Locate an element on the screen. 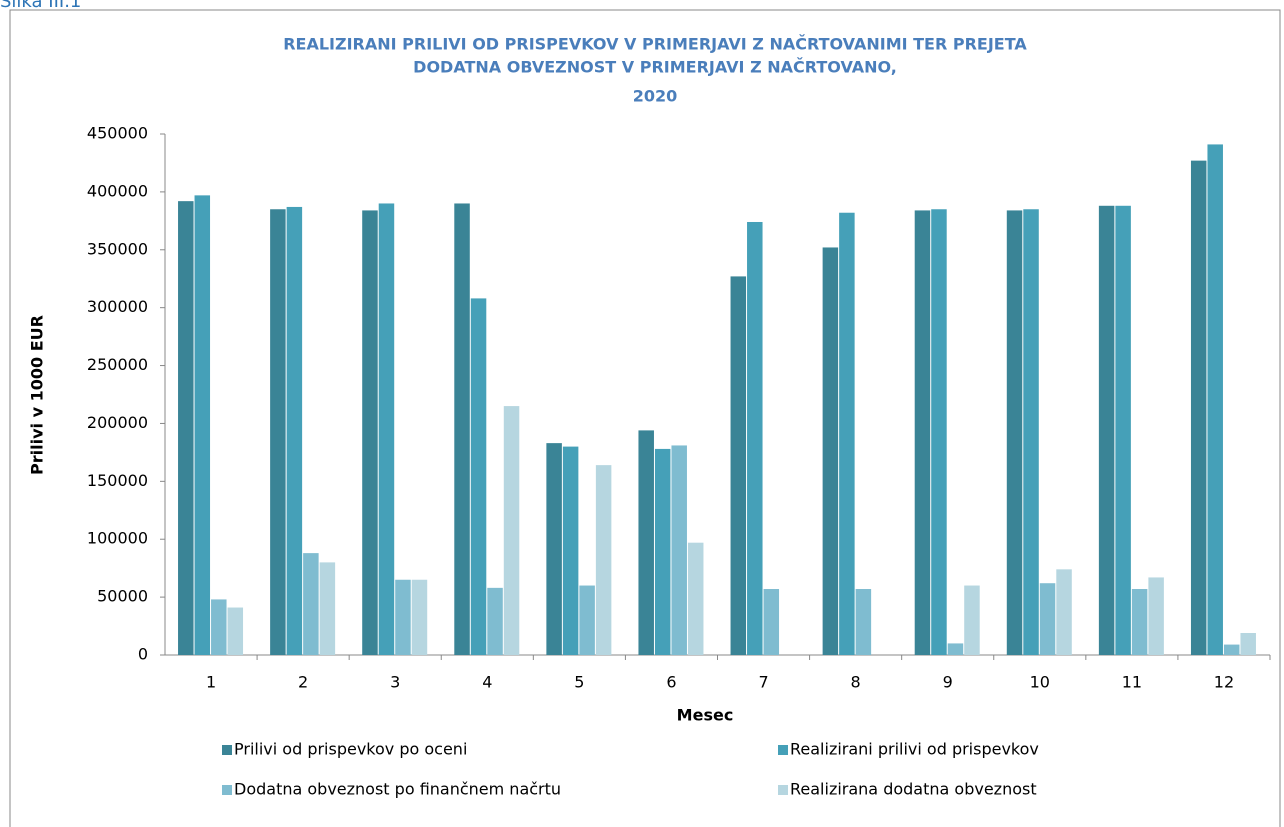 Image resolution: width=1284 pixels, height=827 pixels. y-tick-label: 400000 is located at coordinates (117, 190).